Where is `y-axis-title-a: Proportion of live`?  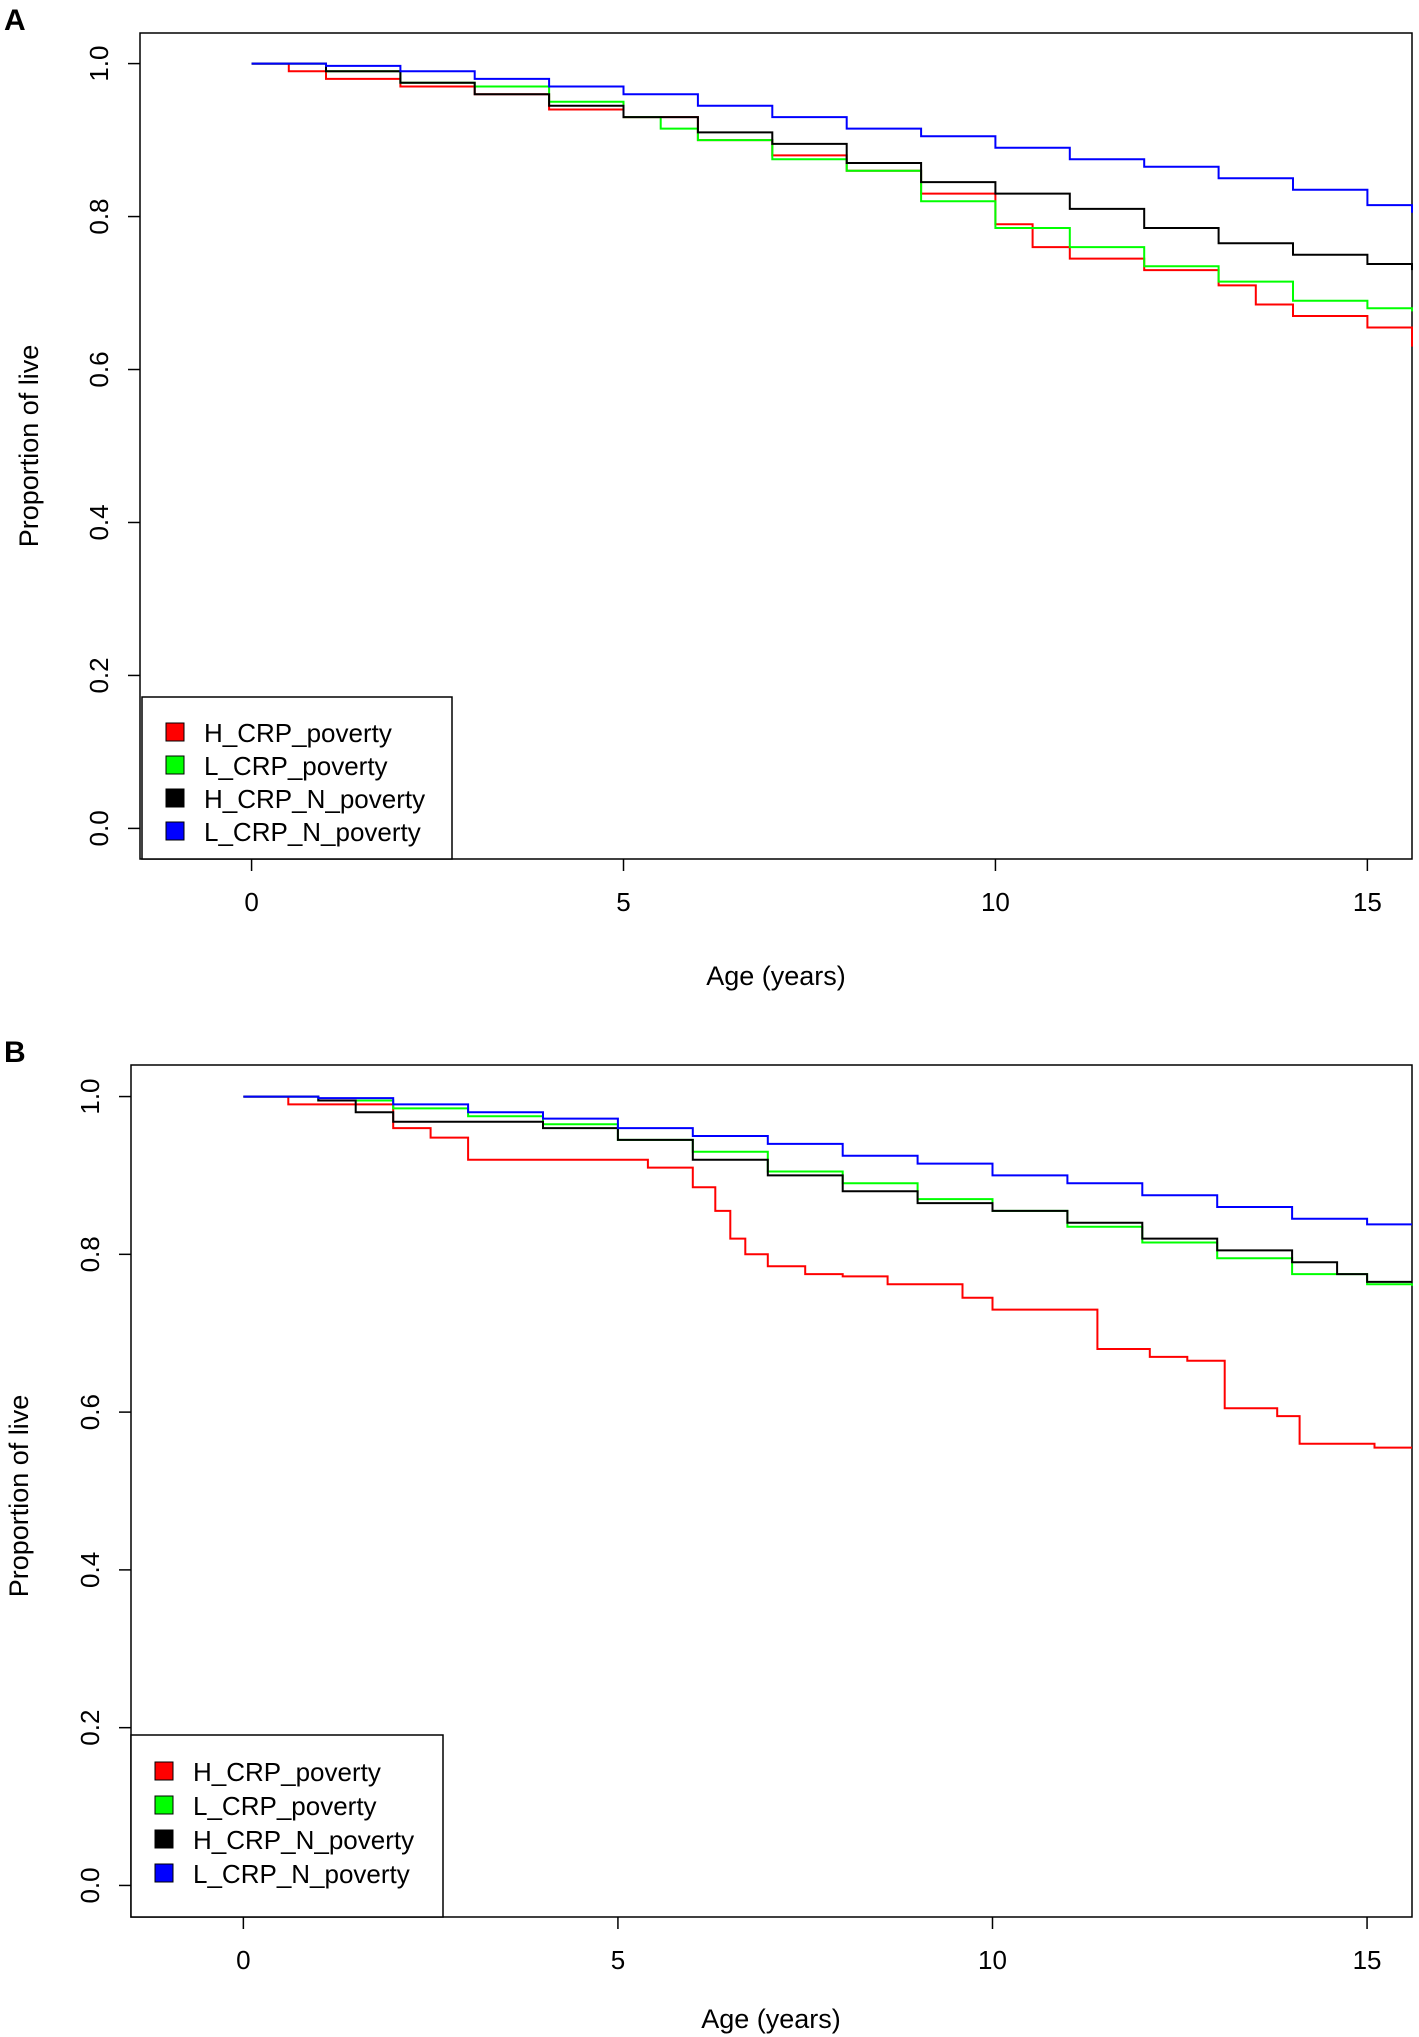
y-axis-title-a: Proportion of live is located at coordinates (29, 446).